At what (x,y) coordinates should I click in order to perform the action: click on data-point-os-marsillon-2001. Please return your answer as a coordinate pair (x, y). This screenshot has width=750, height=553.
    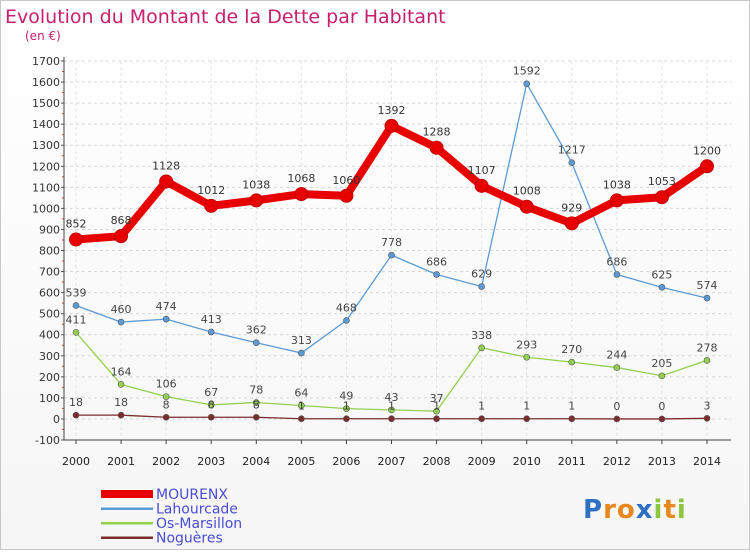
    Looking at the image, I should click on (121, 384).